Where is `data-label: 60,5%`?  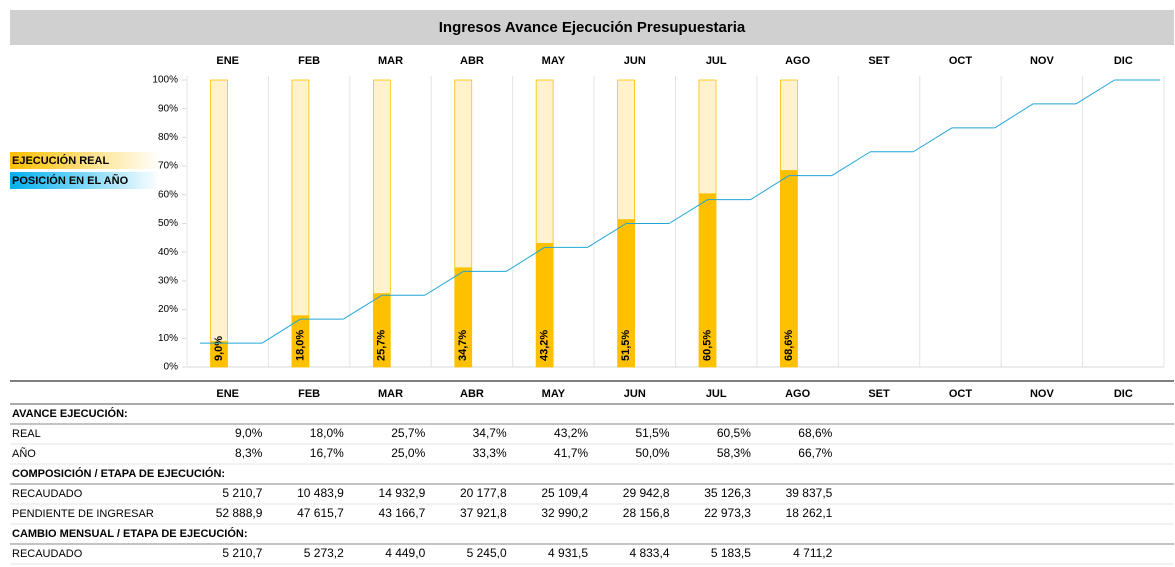 data-label: 60,5% is located at coordinates (707, 345).